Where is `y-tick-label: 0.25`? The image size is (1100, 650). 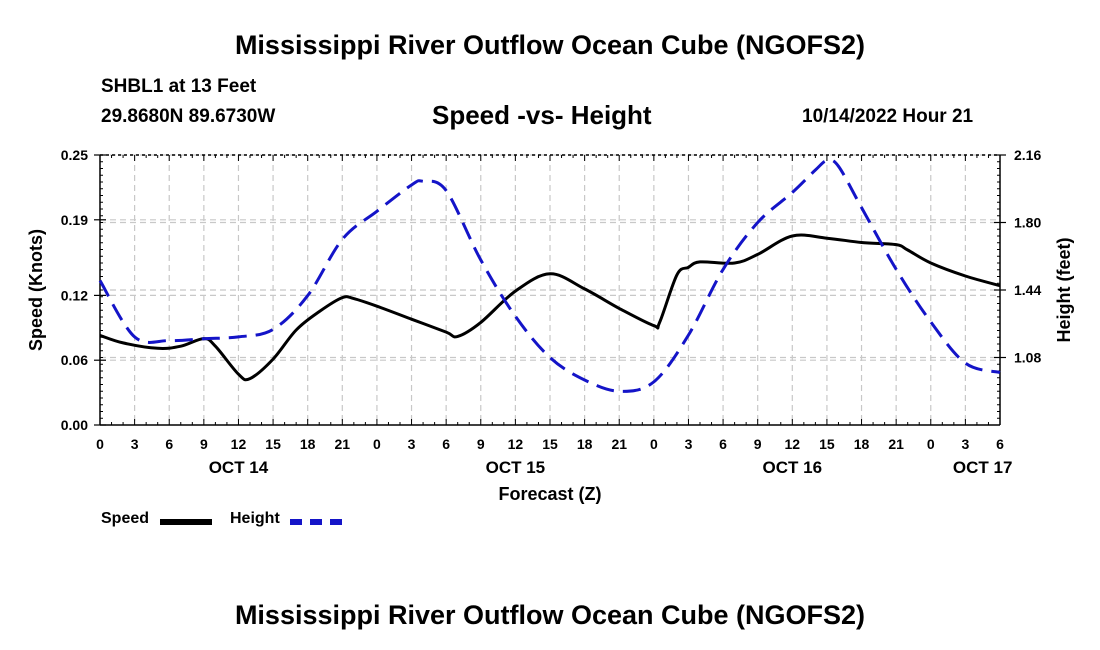
y-tick-label: 0.25 is located at coordinates (74, 155).